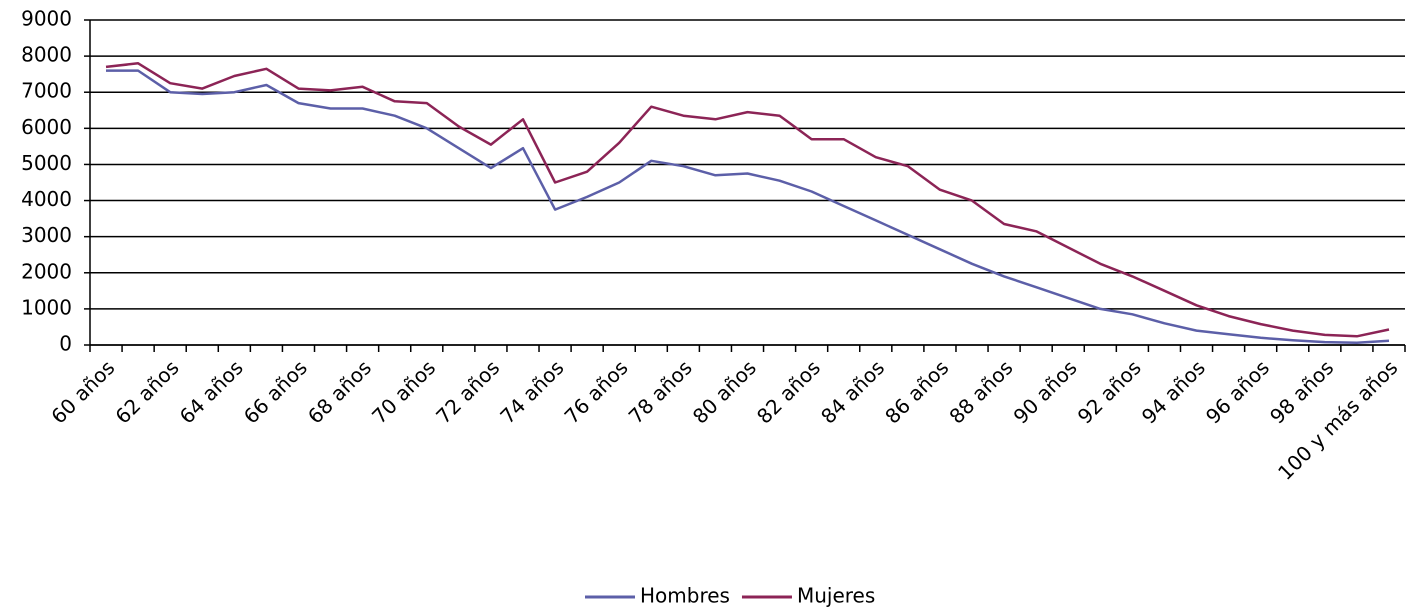 Image resolution: width=1415 pixels, height=611 pixels. Describe the element at coordinates (852, 391) in the screenshot. I see `x-tick-label: 84 años` at that location.